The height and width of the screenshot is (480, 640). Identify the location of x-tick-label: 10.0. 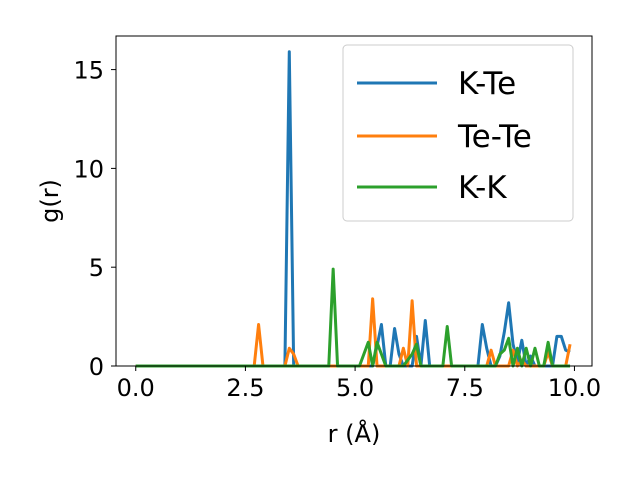
(574, 388).